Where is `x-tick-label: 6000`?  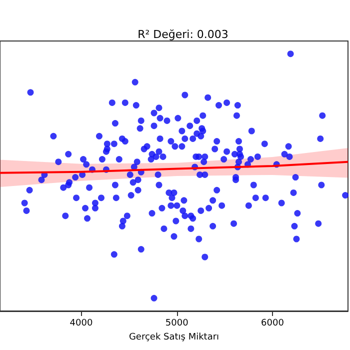
x-tick-label: 6000 is located at coordinates (272, 323).